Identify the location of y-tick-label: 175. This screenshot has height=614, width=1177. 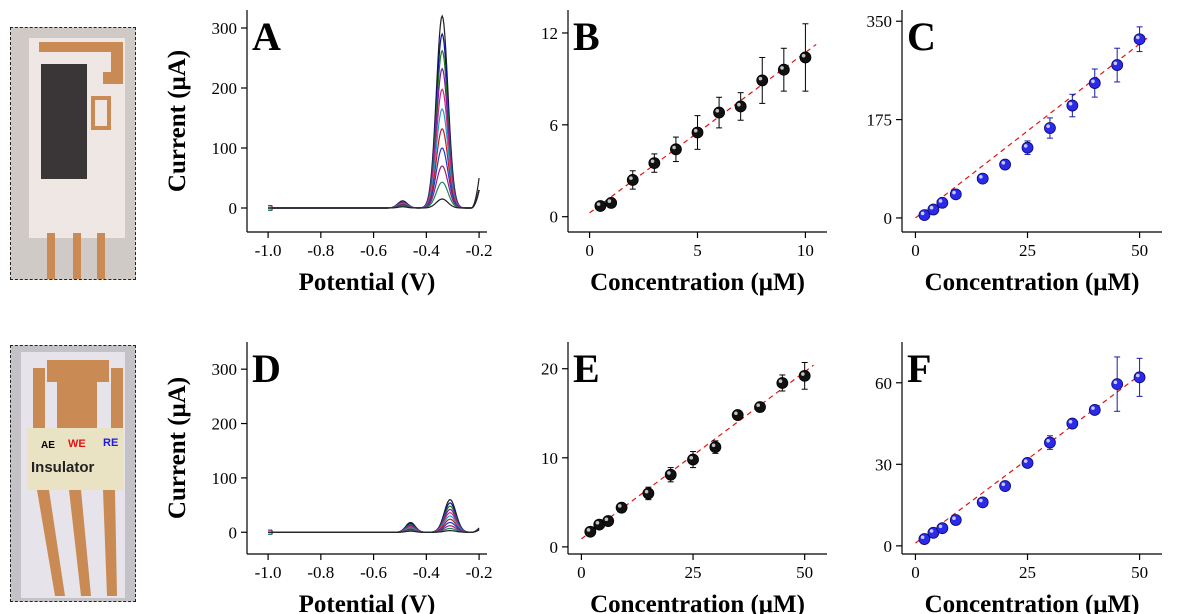
(880, 120).